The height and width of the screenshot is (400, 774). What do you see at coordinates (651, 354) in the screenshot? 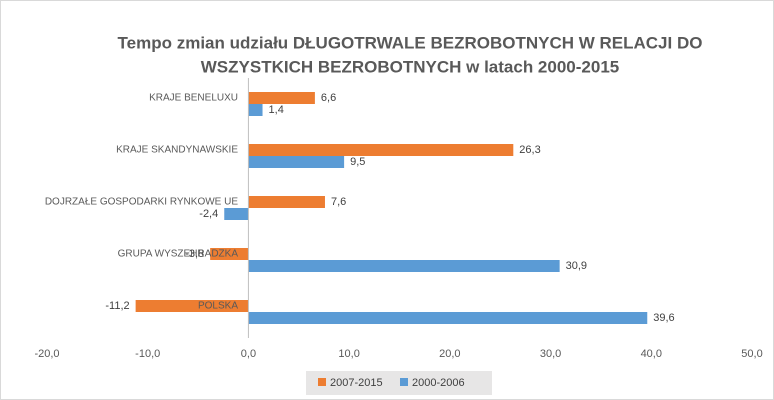
I see `x-tick-label: 40,0` at bounding box center [651, 354].